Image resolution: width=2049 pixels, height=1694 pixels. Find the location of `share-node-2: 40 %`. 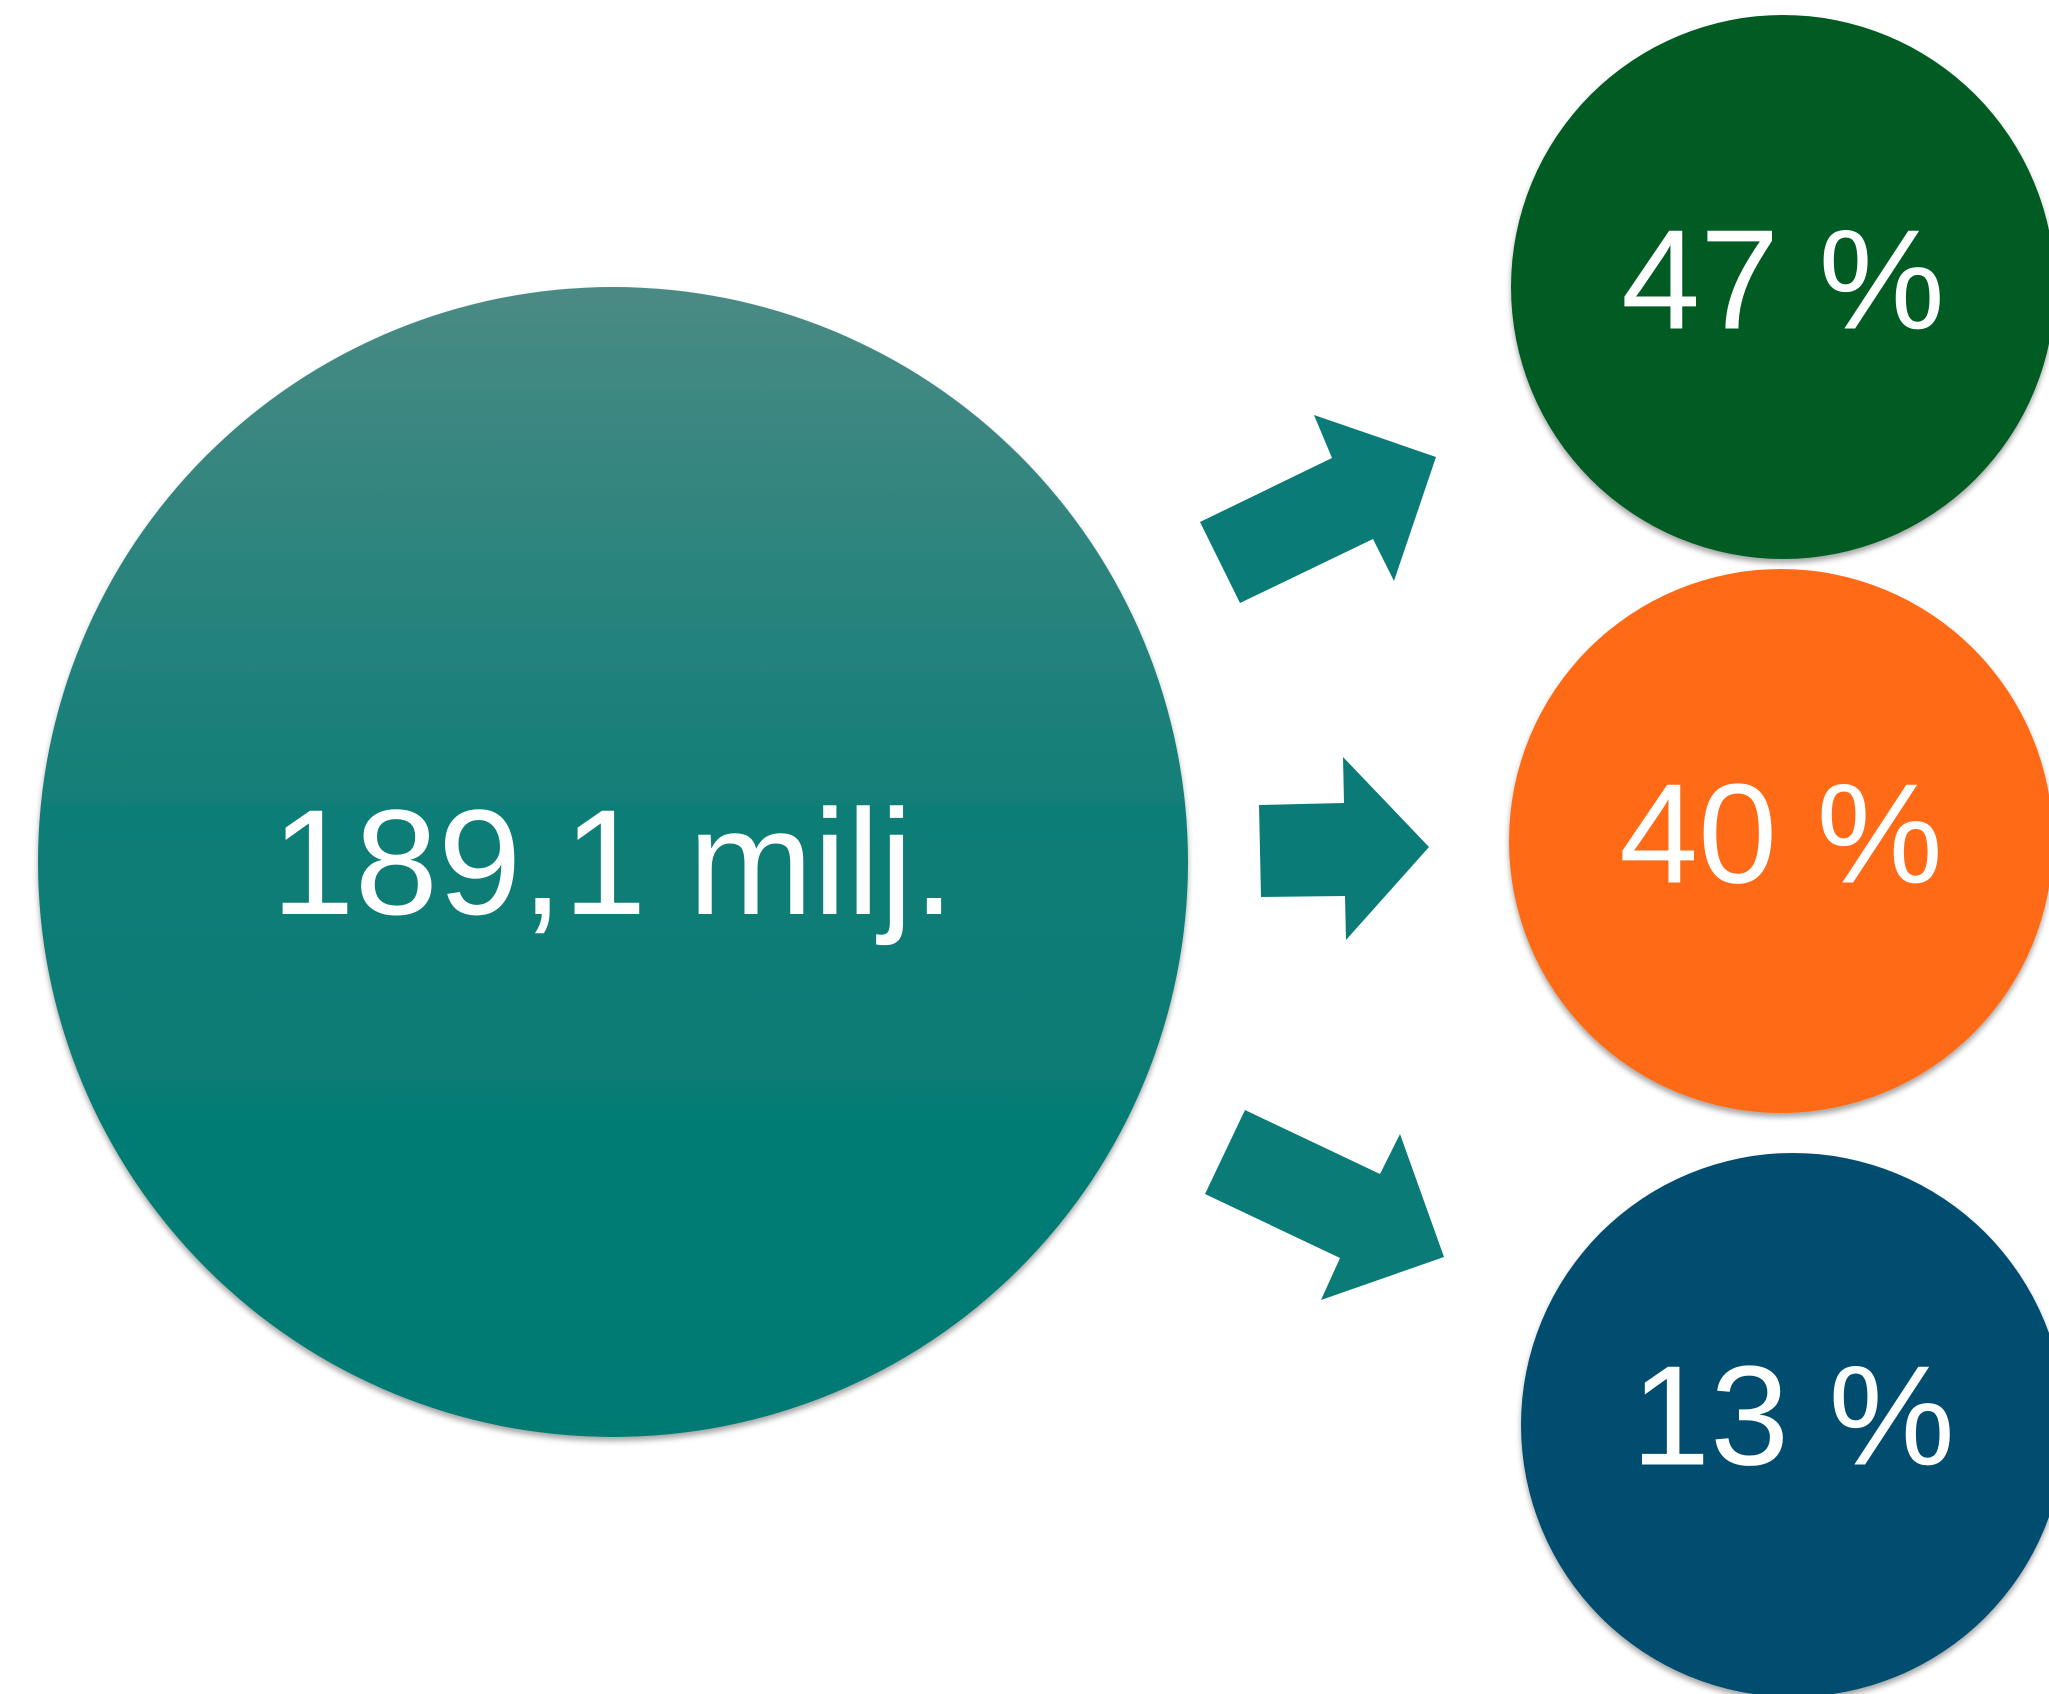

share-node-2: 40 % is located at coordinates (1779, 841).